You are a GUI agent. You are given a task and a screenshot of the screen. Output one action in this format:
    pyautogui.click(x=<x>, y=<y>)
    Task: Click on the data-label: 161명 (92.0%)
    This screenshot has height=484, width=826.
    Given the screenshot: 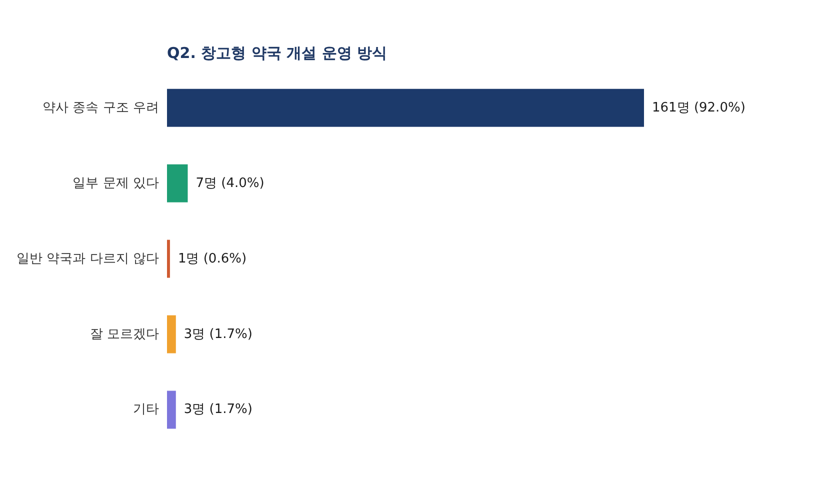 What is the action you would take?
    pyautogui.click(x=699, y=108)
    